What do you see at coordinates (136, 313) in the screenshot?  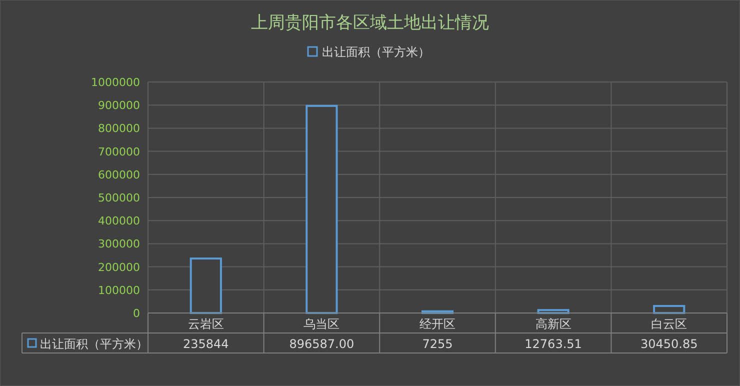 I see `y-tick-label: 0` at bounding box center [136, 313].